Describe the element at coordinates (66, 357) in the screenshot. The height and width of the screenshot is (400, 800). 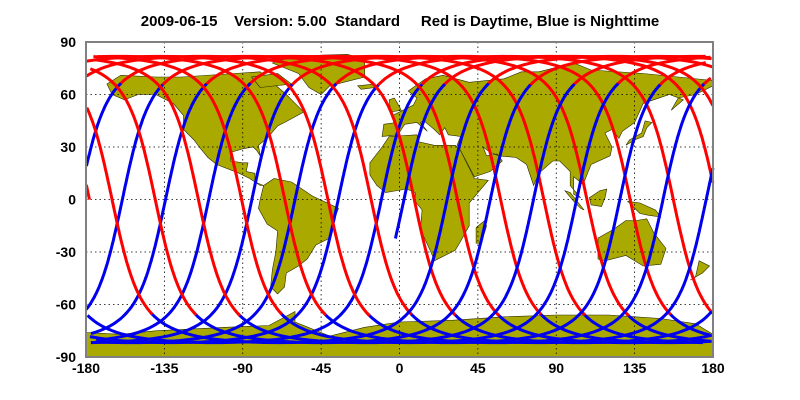
I see `y-tick-label: -90` at that location.